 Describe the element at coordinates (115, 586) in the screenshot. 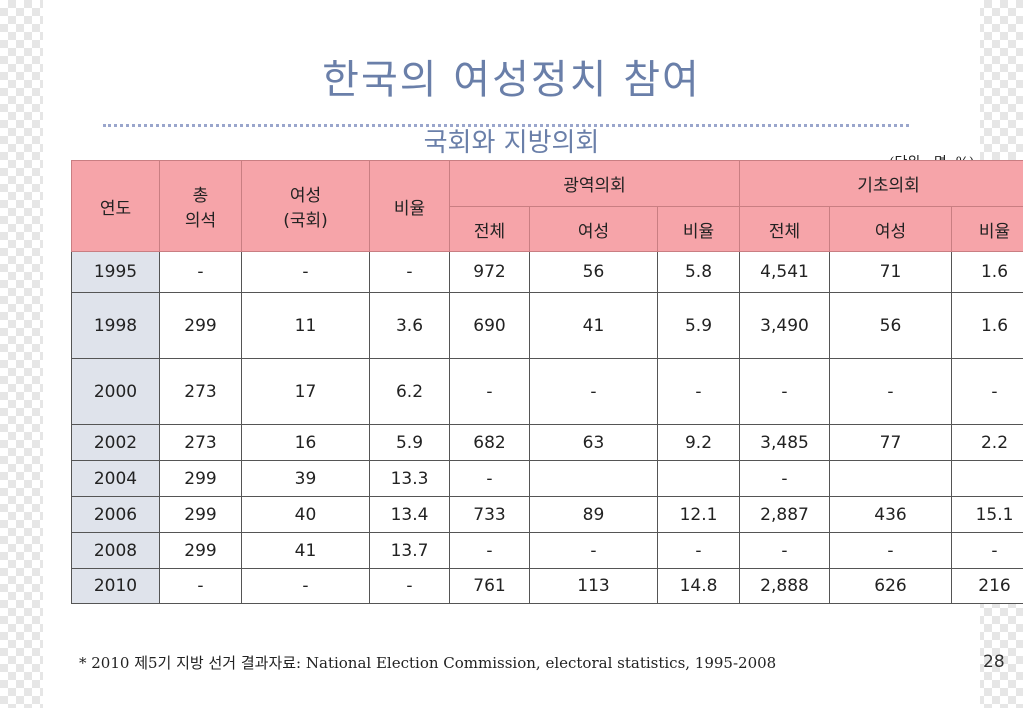

I see `cell-year: 2010` at that location.